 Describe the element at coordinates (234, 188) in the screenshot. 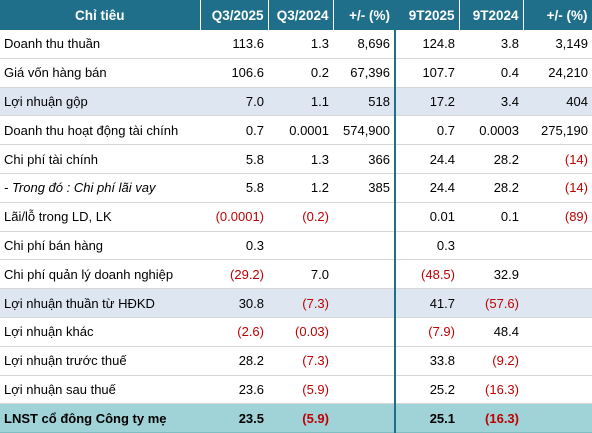

I see `cell-value: 5.8` at that location.